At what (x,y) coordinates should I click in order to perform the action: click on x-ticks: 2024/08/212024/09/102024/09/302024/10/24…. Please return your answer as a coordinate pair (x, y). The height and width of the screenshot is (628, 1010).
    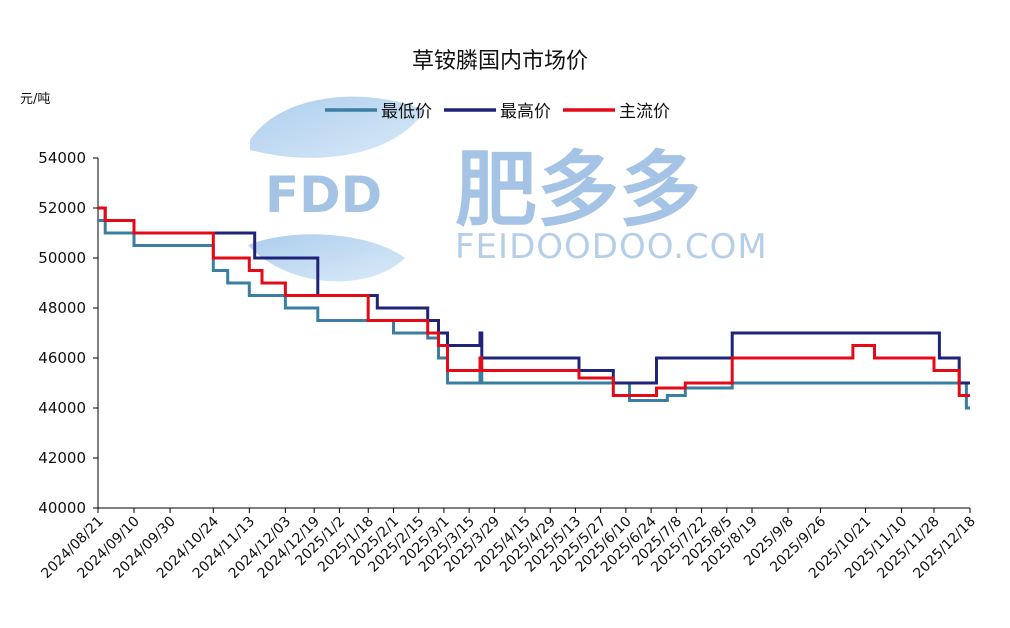
    Looking at the image, I should click on (508, 545).